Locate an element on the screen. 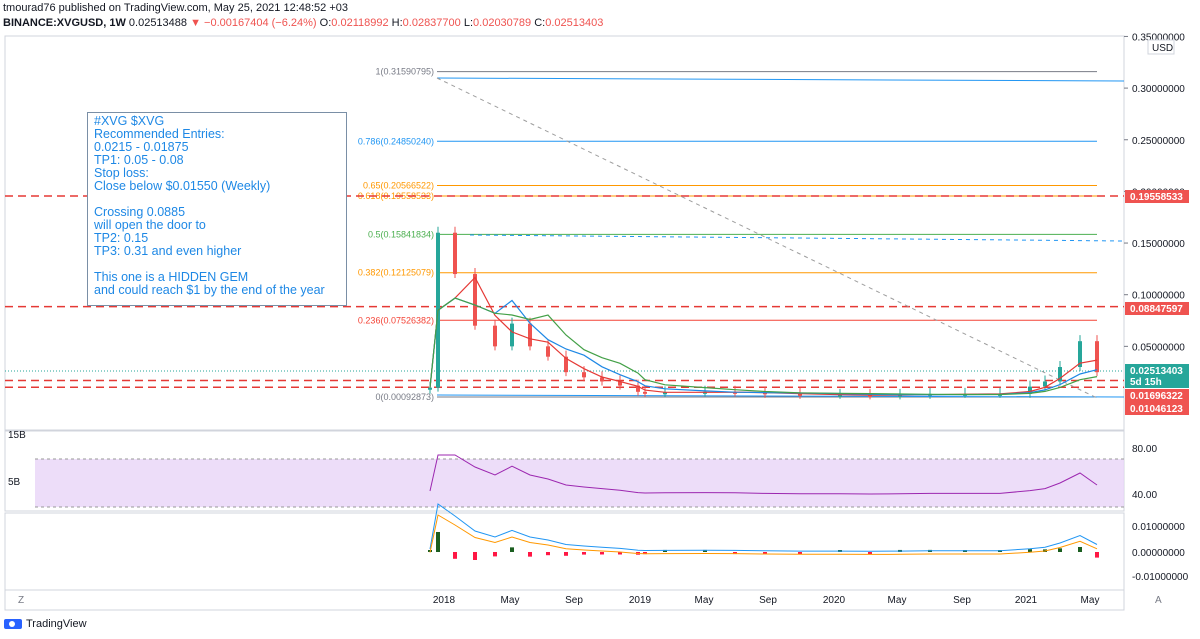  price-tick-label: 0.05000000 is located at coordinates (1158, 347).